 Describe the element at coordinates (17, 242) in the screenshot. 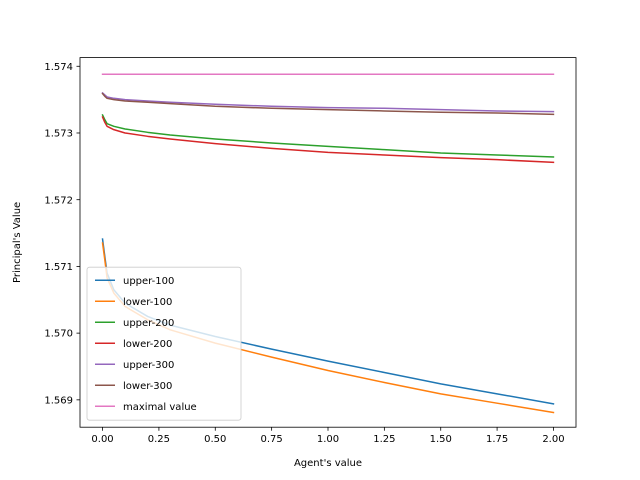

I see `y-axis-label: Principal's Value` at that location.